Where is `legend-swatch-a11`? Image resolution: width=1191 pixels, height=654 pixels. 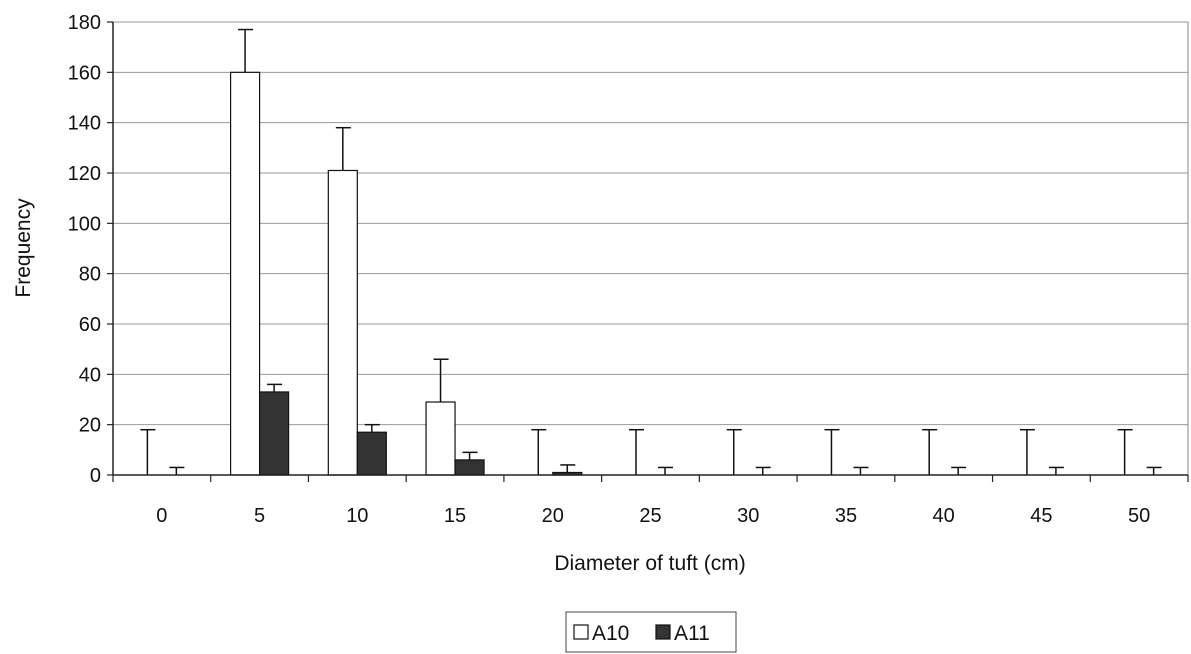 legend-swatch-a11 is located at coordinates (663, 632).